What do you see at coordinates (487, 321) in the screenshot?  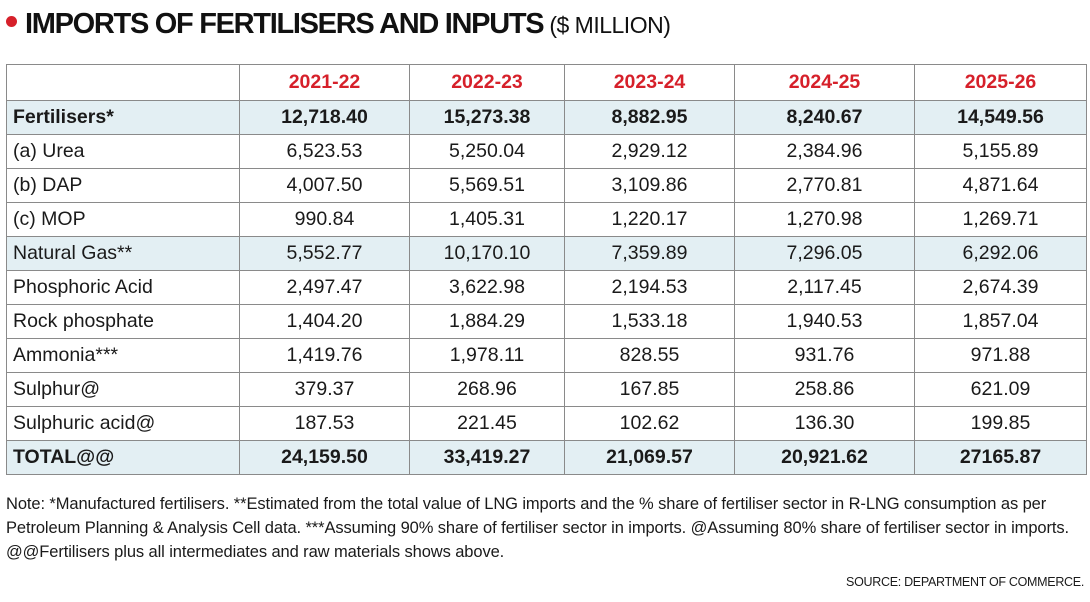 I see `value-cell: 1,884.29` at bounding box center [487, 321].